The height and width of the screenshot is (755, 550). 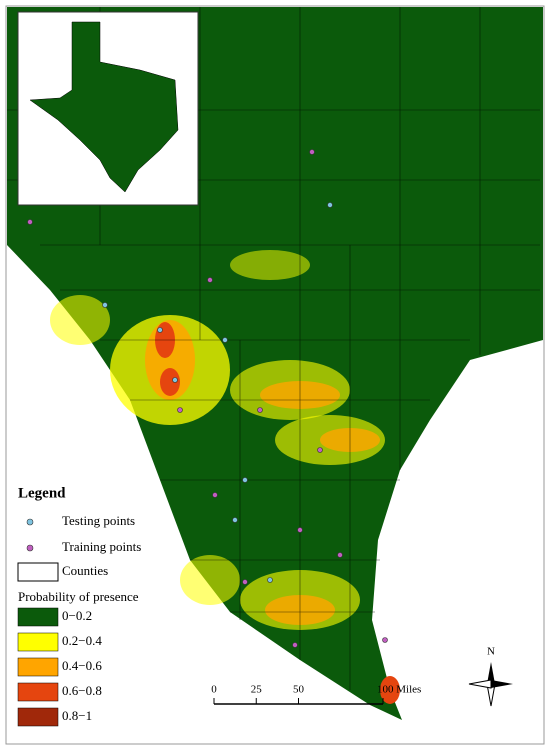 What do you see at coordinates (299, 690) in the screenshot?
I see `scale-label: 50` at bounding box center [299, 690].